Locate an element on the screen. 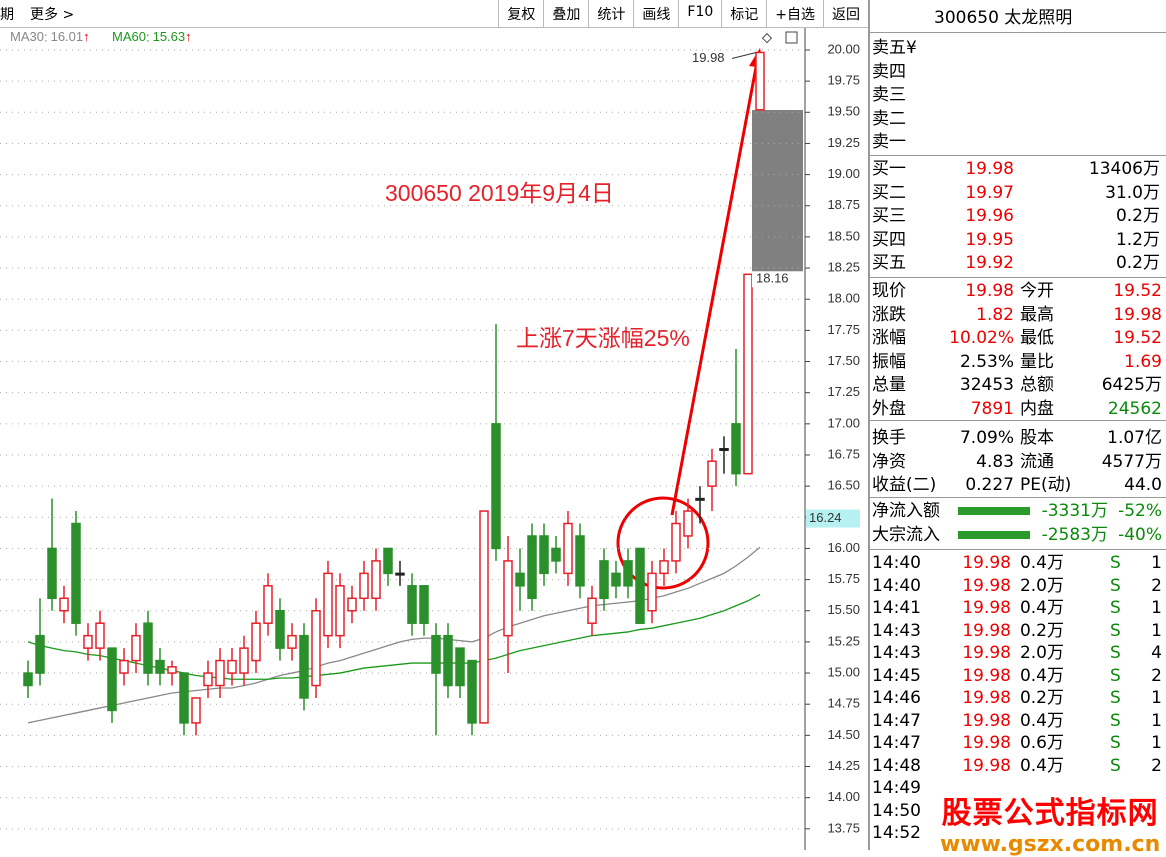 This screenshot has height=857, width=1166. arrow is located at coordinates (714, 288).